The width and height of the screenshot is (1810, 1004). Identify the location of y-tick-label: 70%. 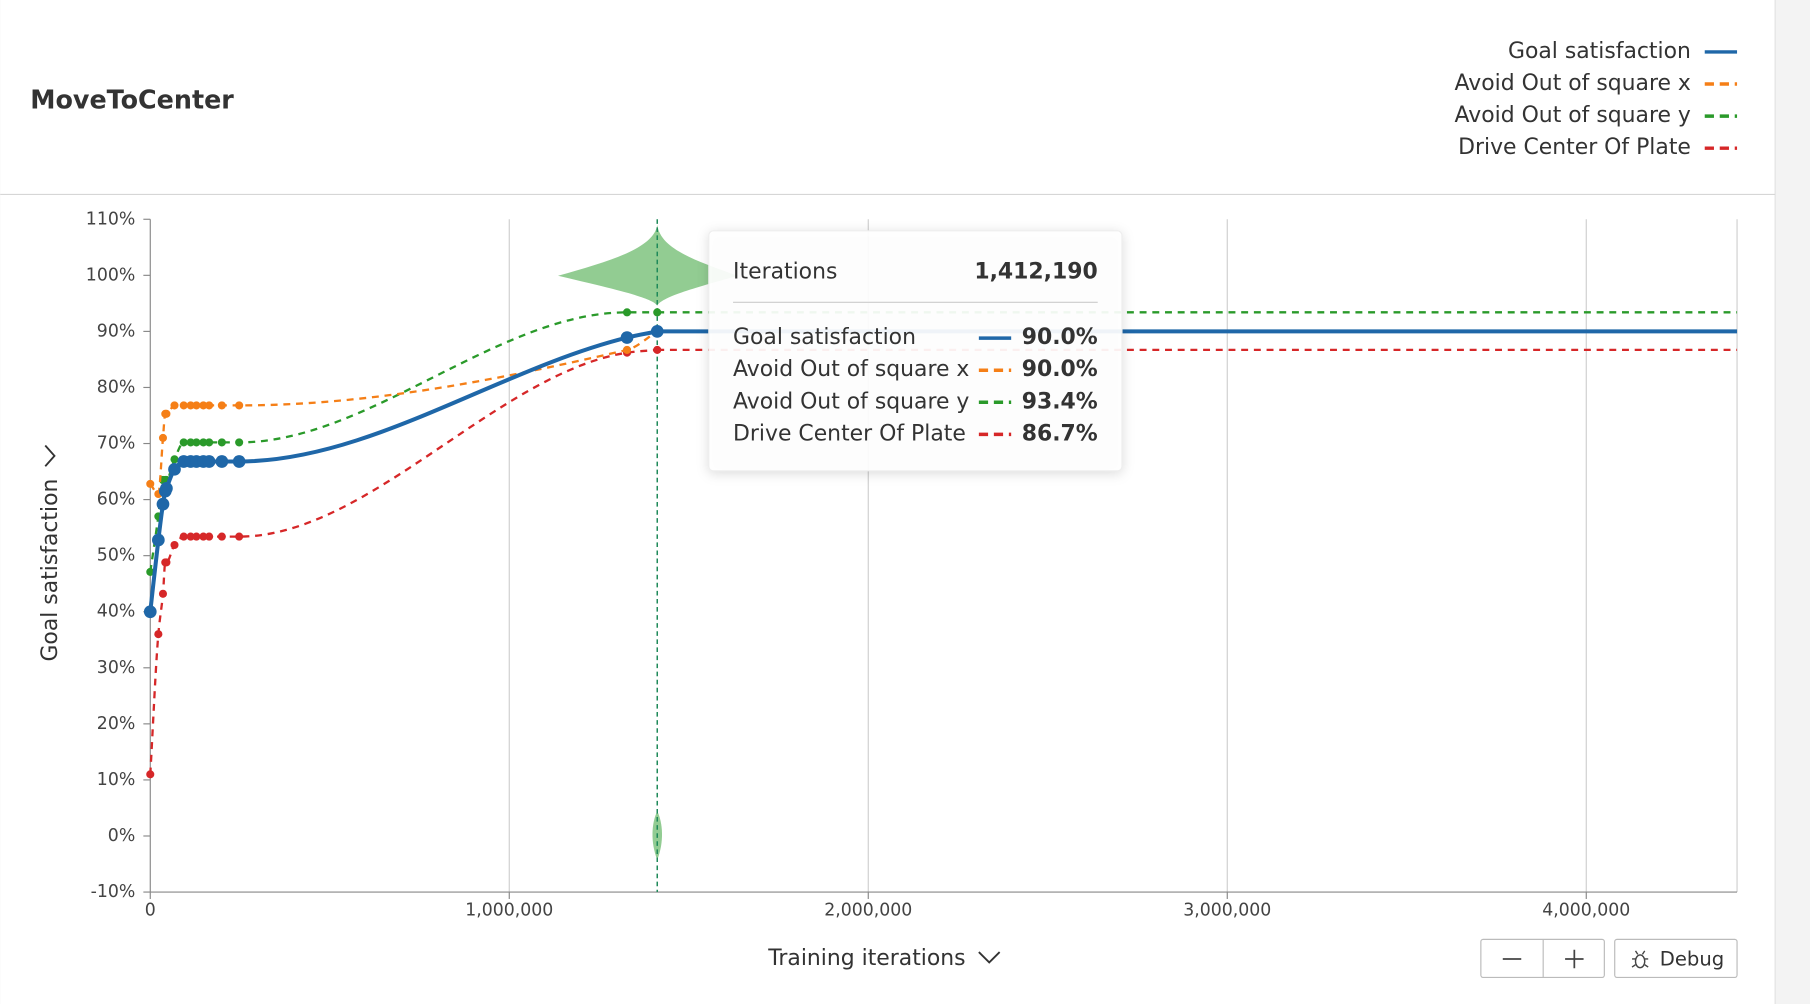
(116, 444).